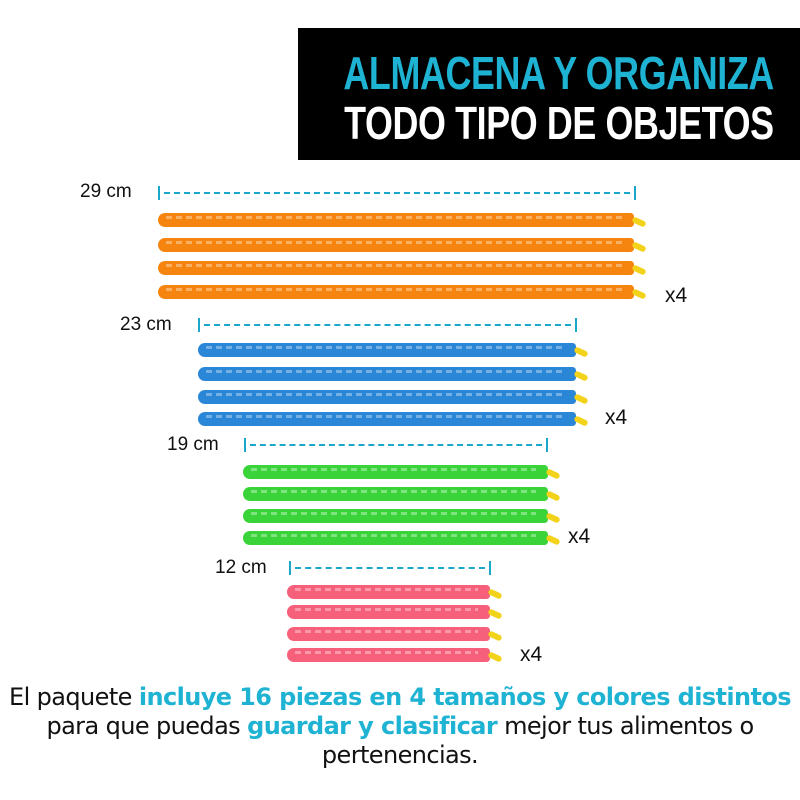  I want to click on desc-part: para que puedas, so click(147, 726).